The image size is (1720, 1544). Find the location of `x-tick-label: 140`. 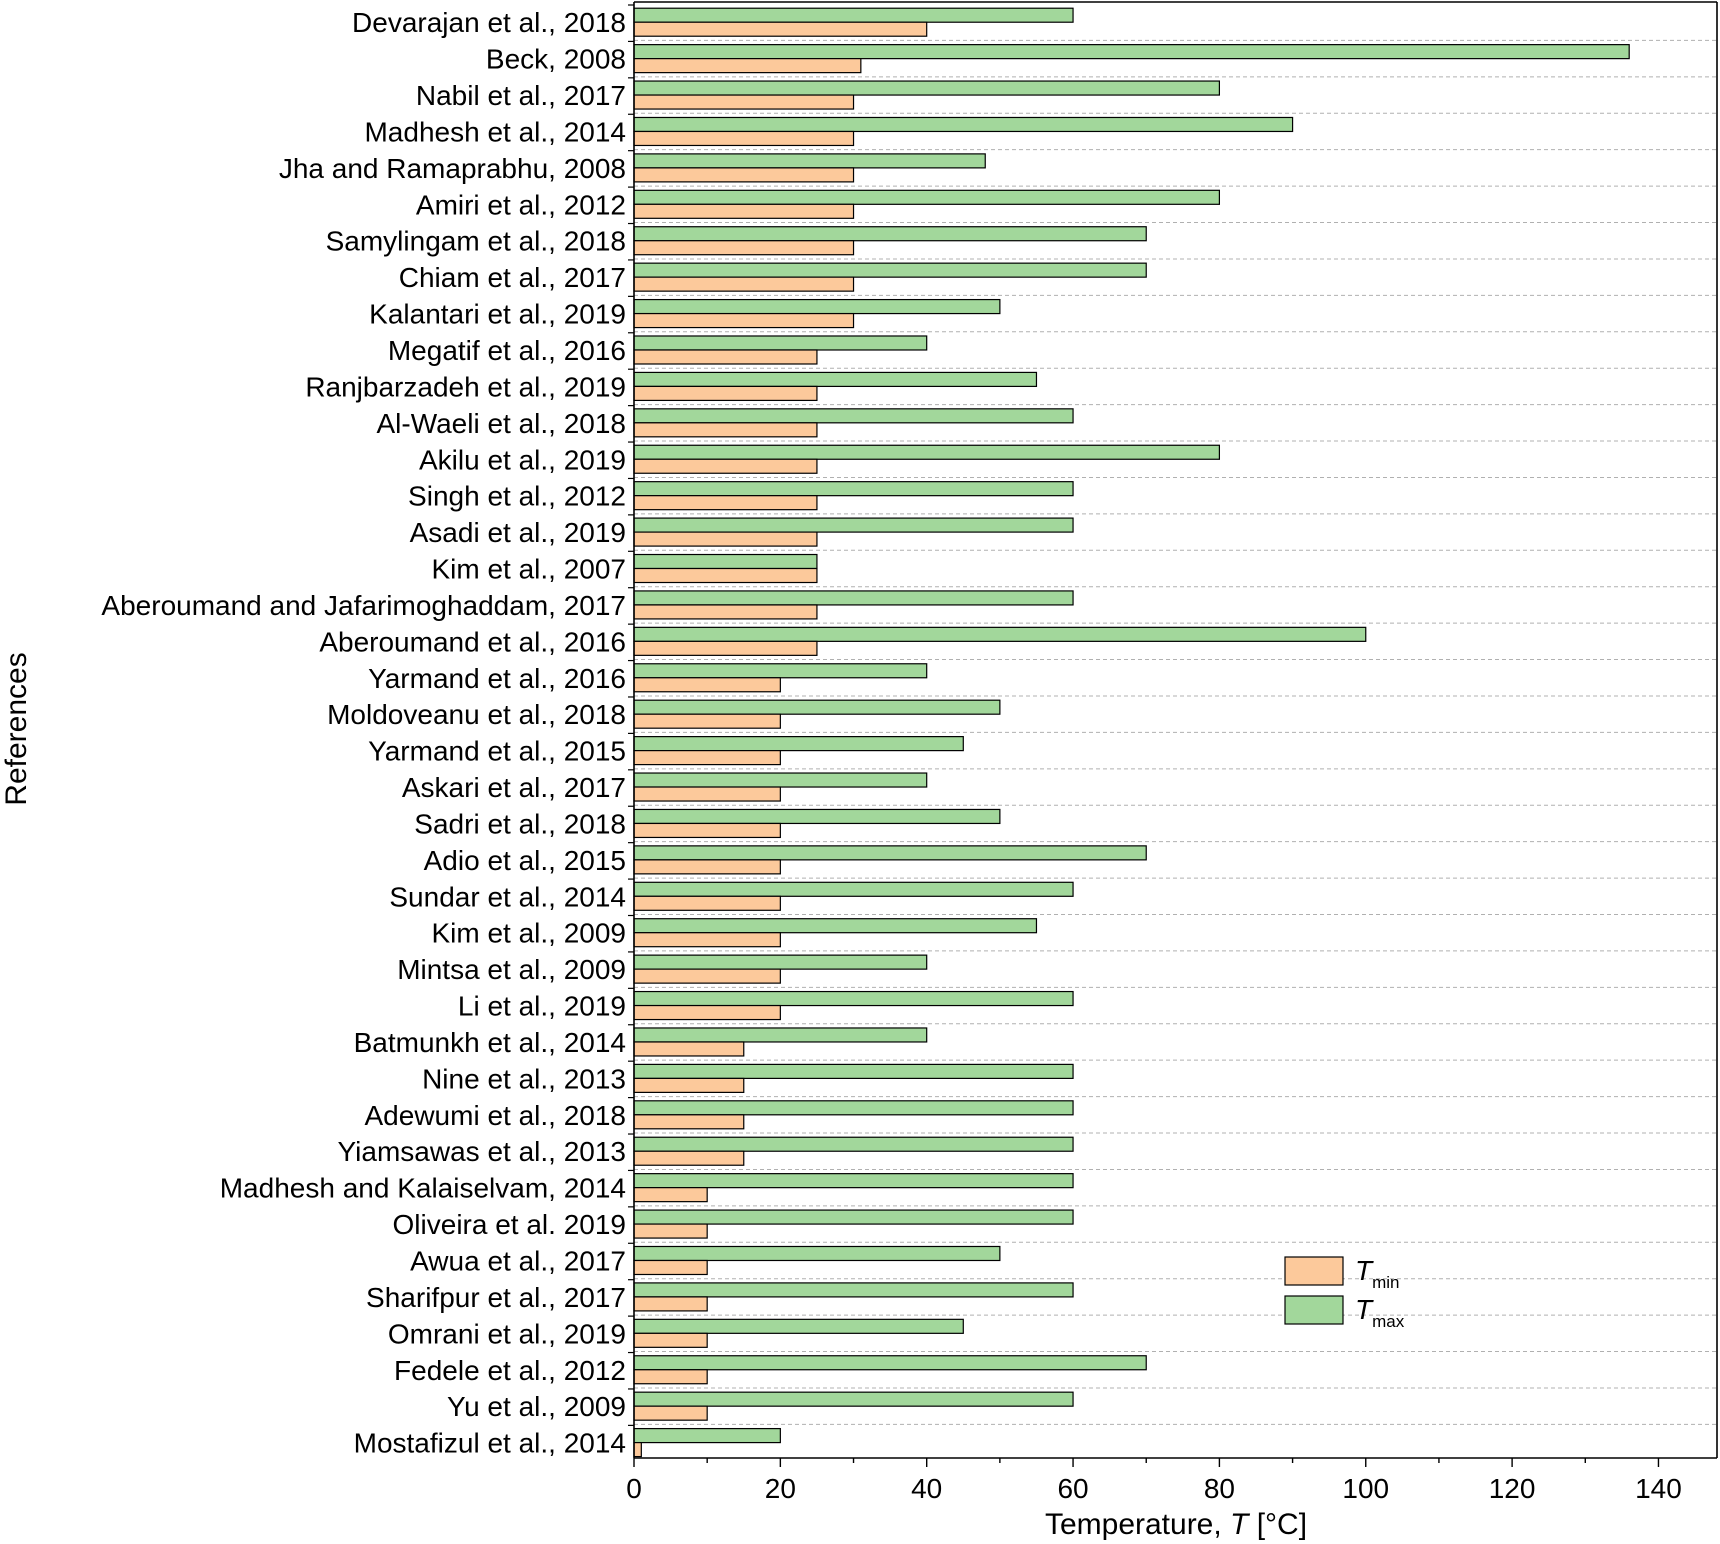

x-tick-label: 140 is located at coordinates (1658, 1488).